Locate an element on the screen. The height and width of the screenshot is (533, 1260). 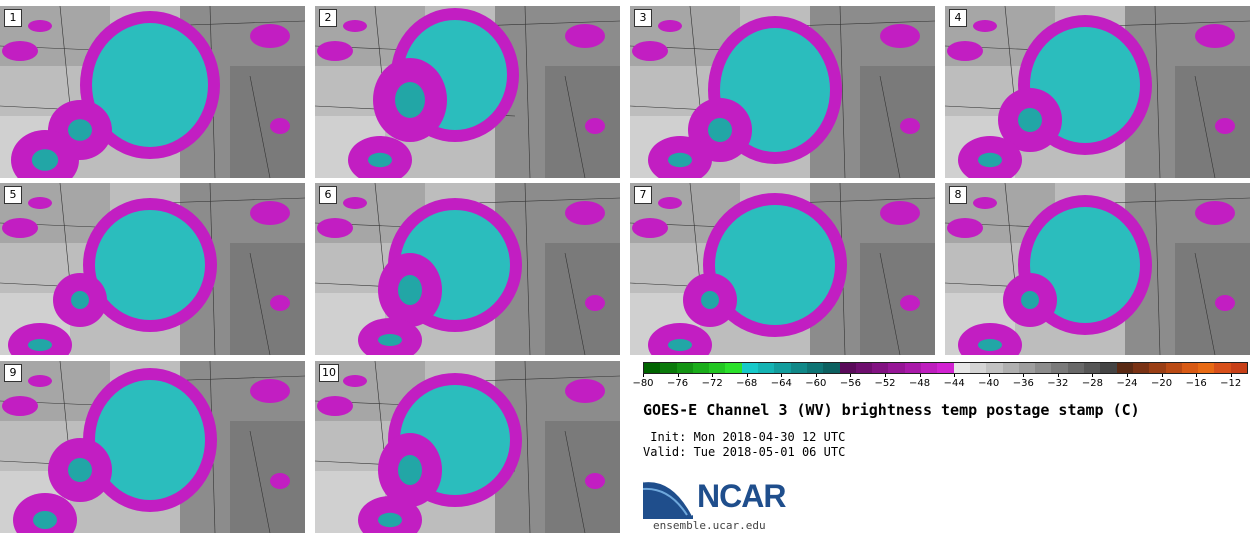
ncar-logo-text: NCAR is located at coordinates (741, 496).